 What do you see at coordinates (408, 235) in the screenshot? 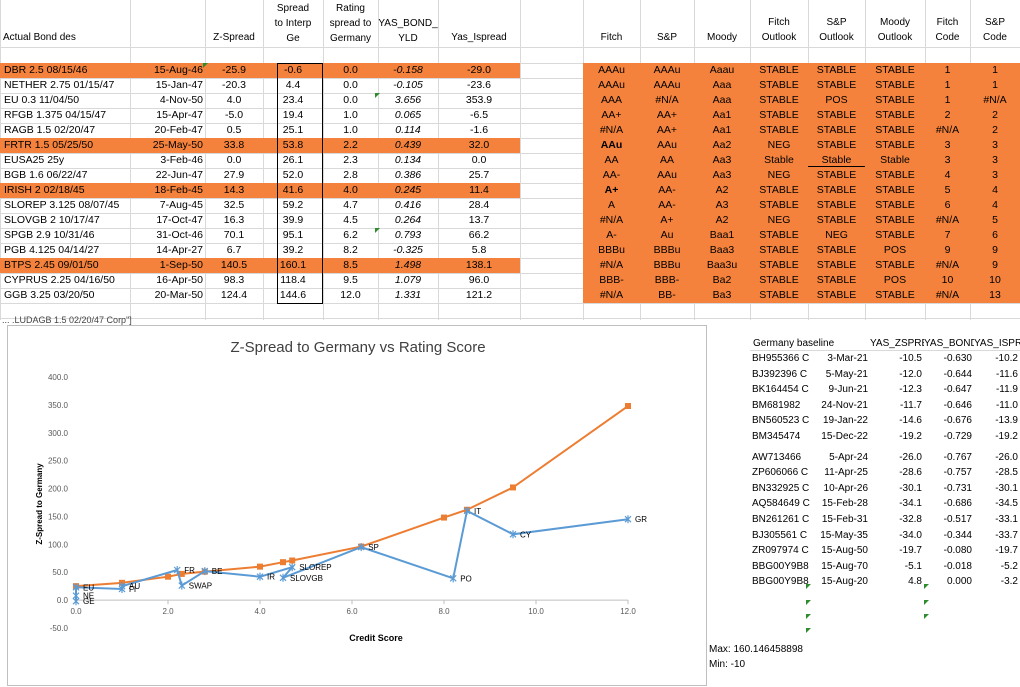
I see `bond-yield-cell: 0.793` at bounding box center [408, 235].